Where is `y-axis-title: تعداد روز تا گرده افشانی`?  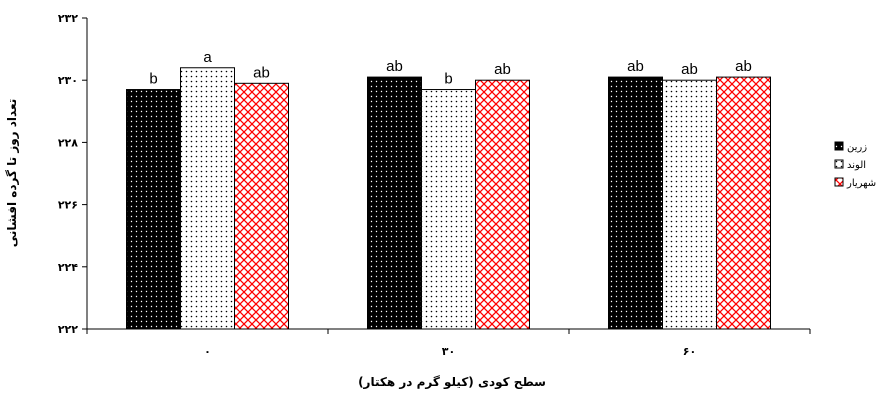 y-axis-title: تعداد روز تا گرده افشانی is located at coordinates (12, 173).